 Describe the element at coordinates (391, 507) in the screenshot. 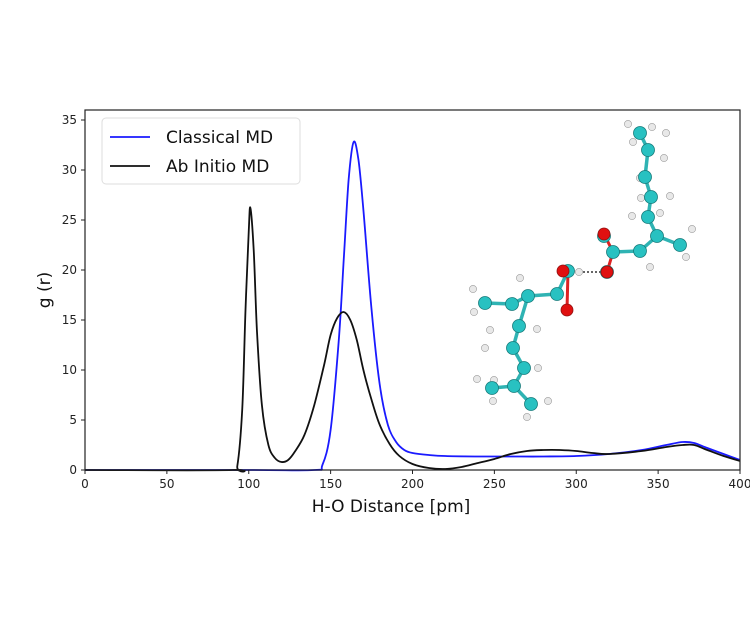

I see `x-axis-label: H-O Distance [pm]` at that location.